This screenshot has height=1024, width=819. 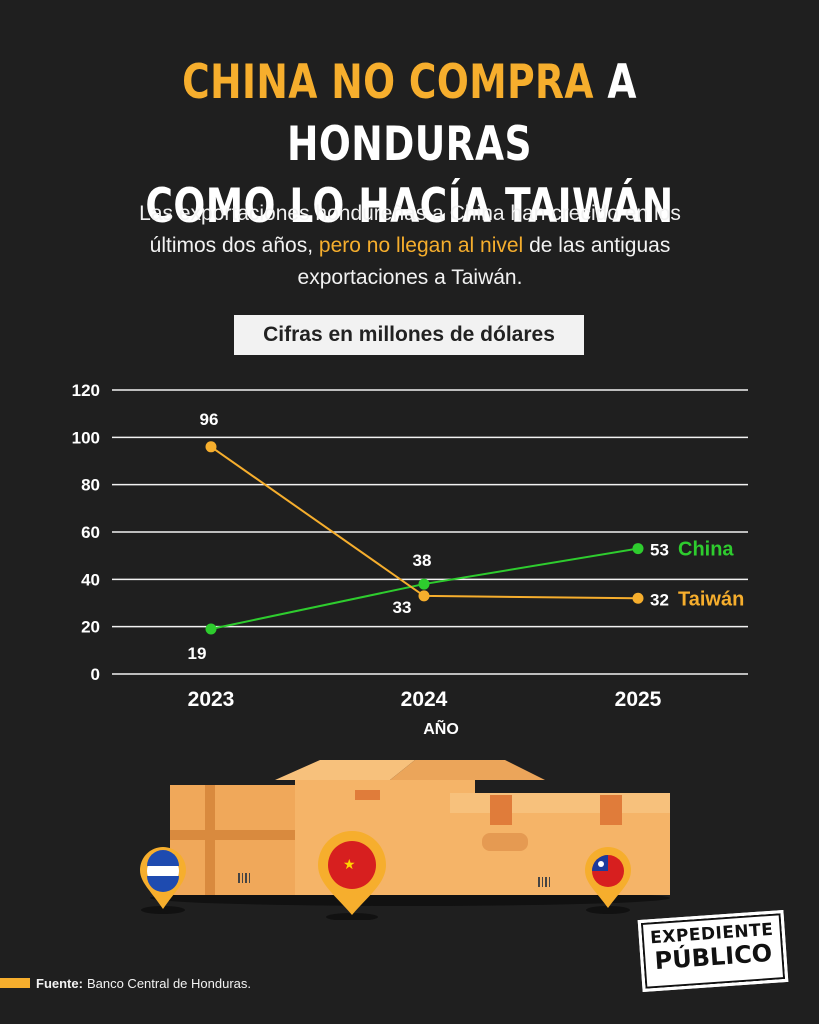 I want to click on box-center-flap-right, so click(x=467, y=770).